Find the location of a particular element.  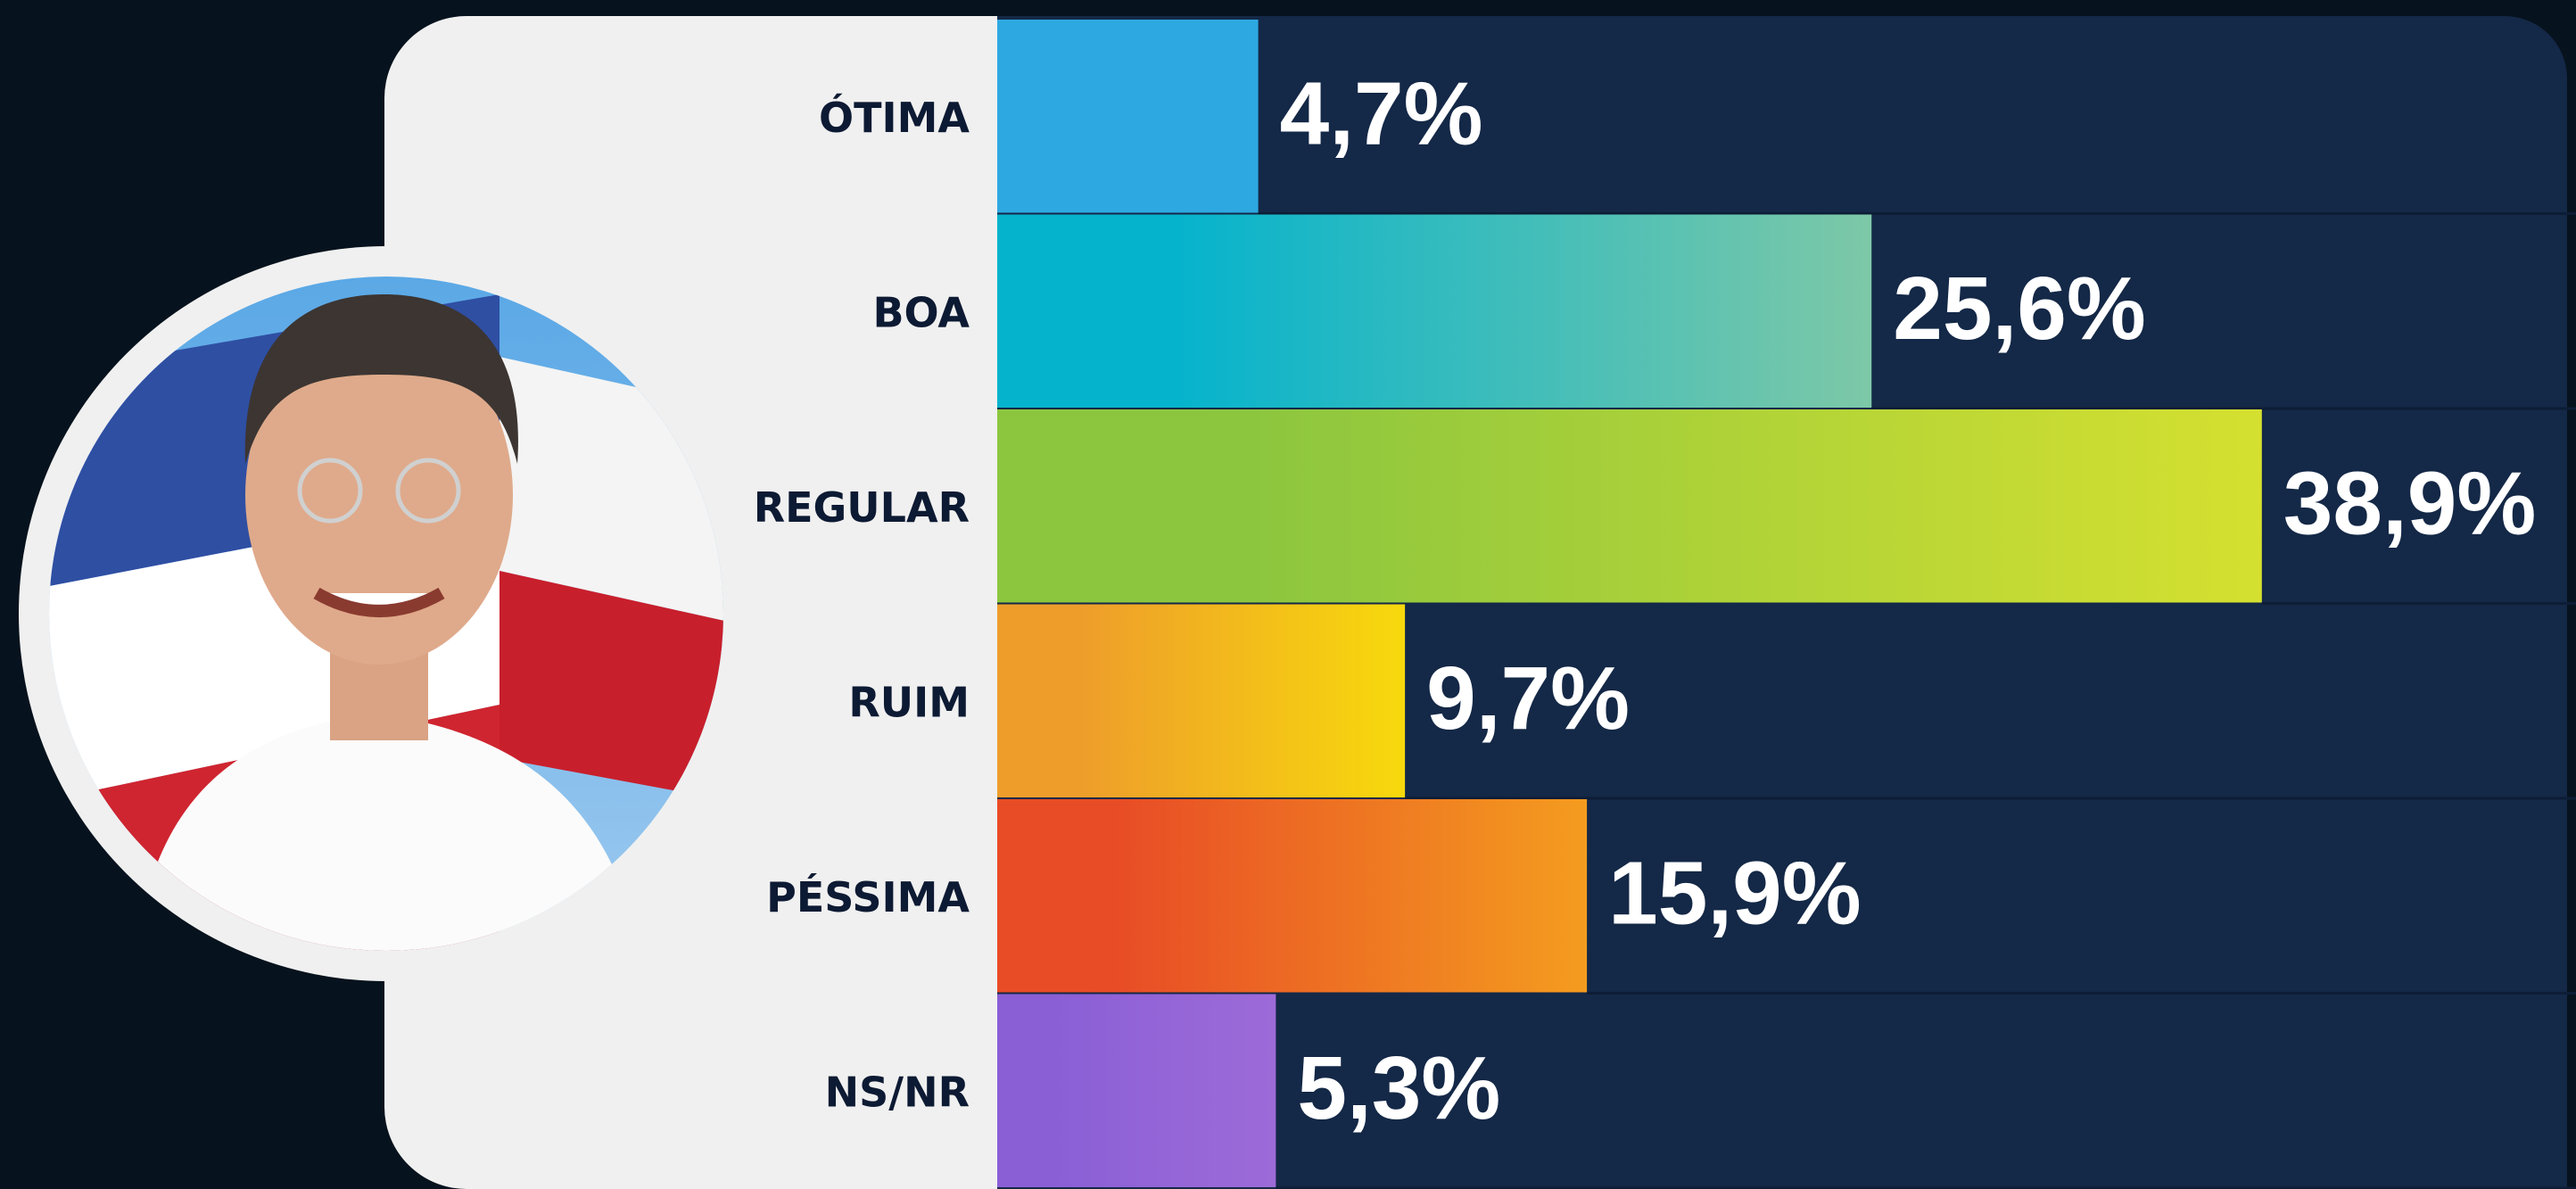

category-label: PÉSSIMA is located at coordinates (868, 897).